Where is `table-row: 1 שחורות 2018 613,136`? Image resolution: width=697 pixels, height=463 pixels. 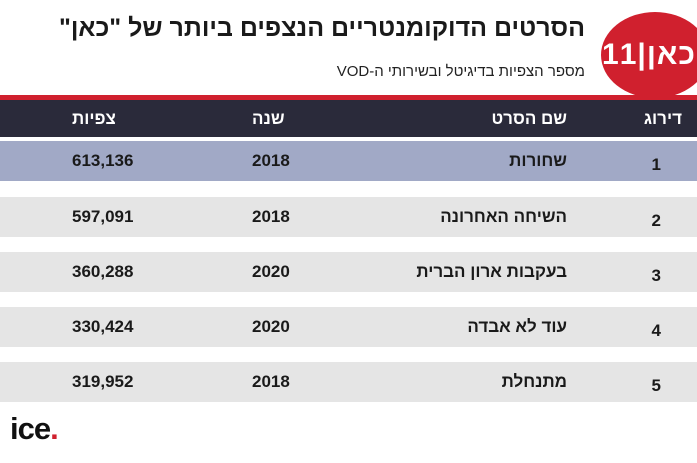 table-row: 1 שחורות 2018 613,136 is located at coordinates (348, 161).